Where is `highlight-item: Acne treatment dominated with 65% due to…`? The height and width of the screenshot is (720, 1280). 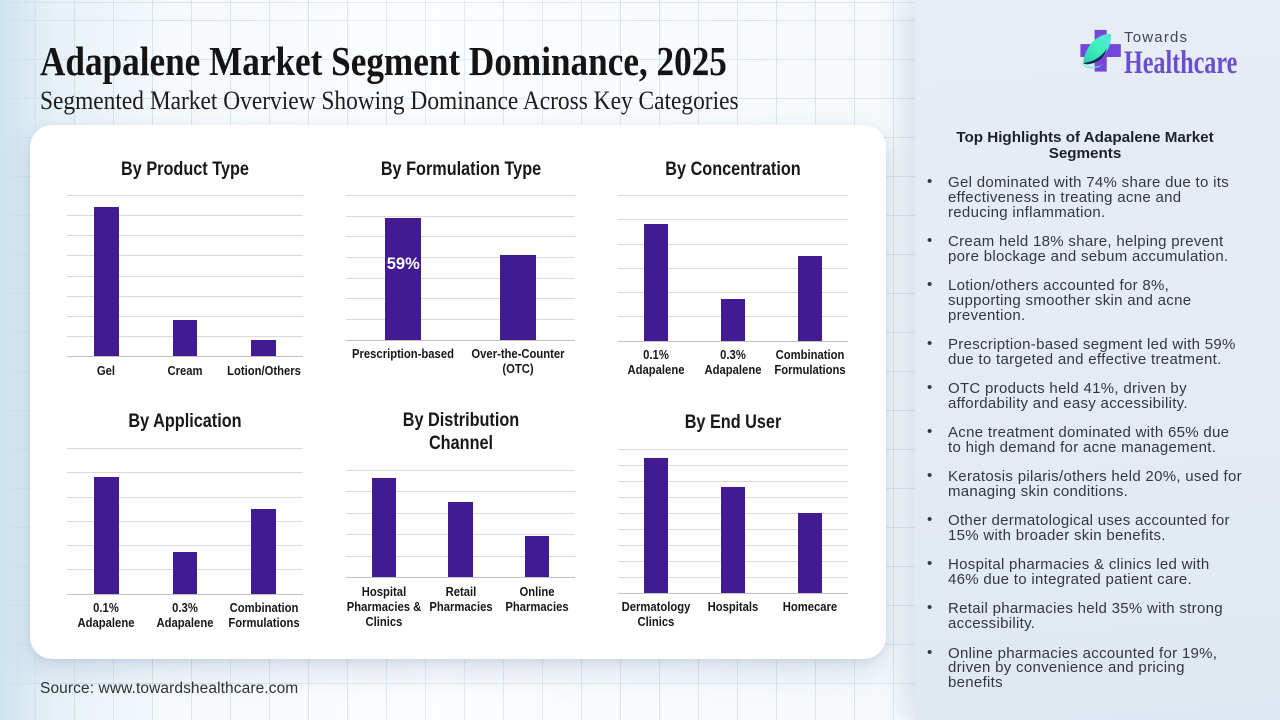 highlight-item: Acne treatment dominated with 65% due to… is located at coordinates (1092, 440).